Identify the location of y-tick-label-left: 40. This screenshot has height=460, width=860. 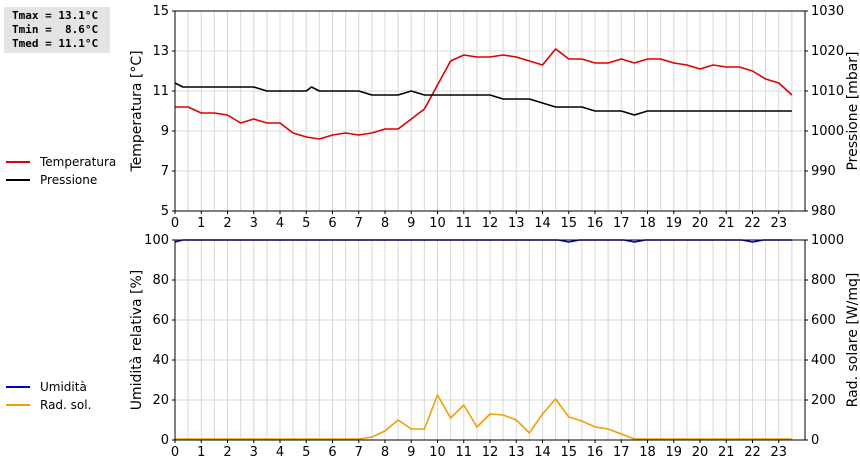
(160, 360).